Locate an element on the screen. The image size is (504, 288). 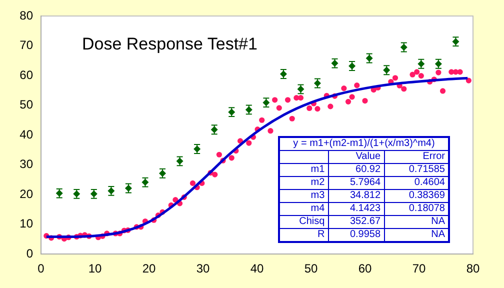
y-tick-label: 70 is located at coordinates (27, 45).